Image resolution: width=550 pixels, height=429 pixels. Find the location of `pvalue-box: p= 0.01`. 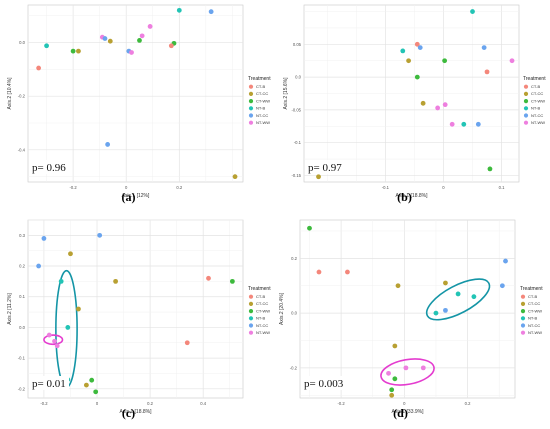

pvalue-box: p= 0.01 is located at coordinates (49, 383).